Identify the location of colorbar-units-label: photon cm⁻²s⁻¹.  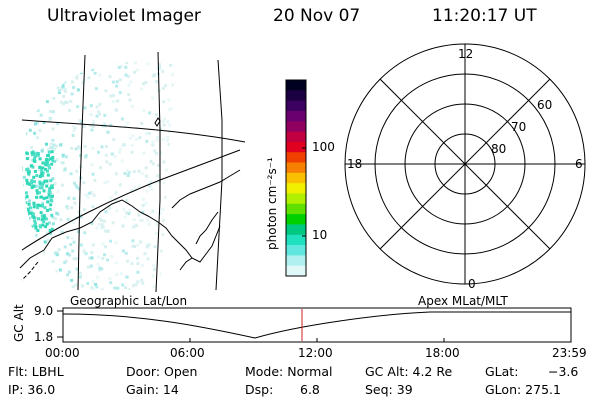
(272, 203).